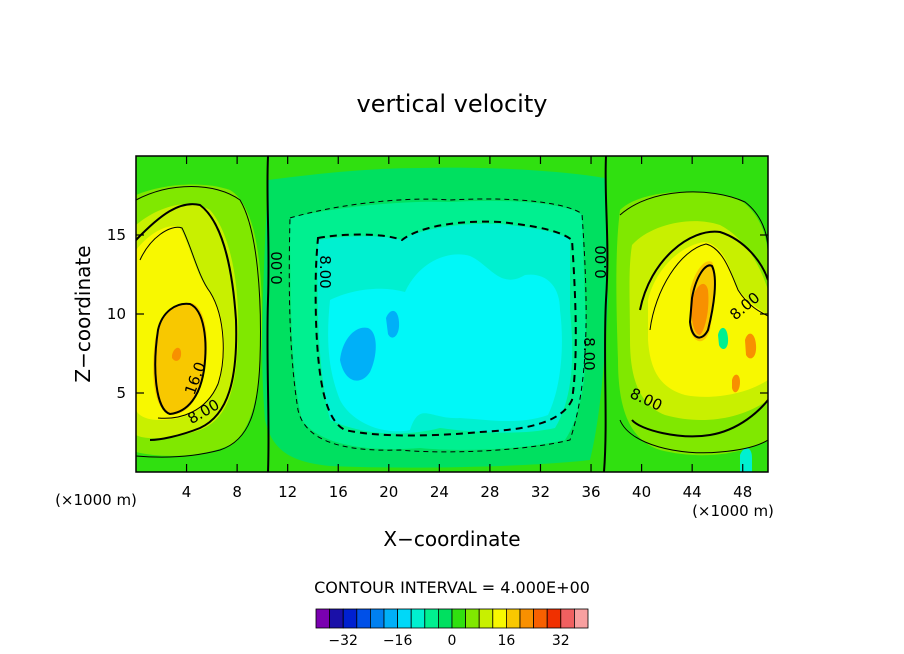 The image size is (904, 654). I want to click on x-tick-label: 12, so click(287, 492).